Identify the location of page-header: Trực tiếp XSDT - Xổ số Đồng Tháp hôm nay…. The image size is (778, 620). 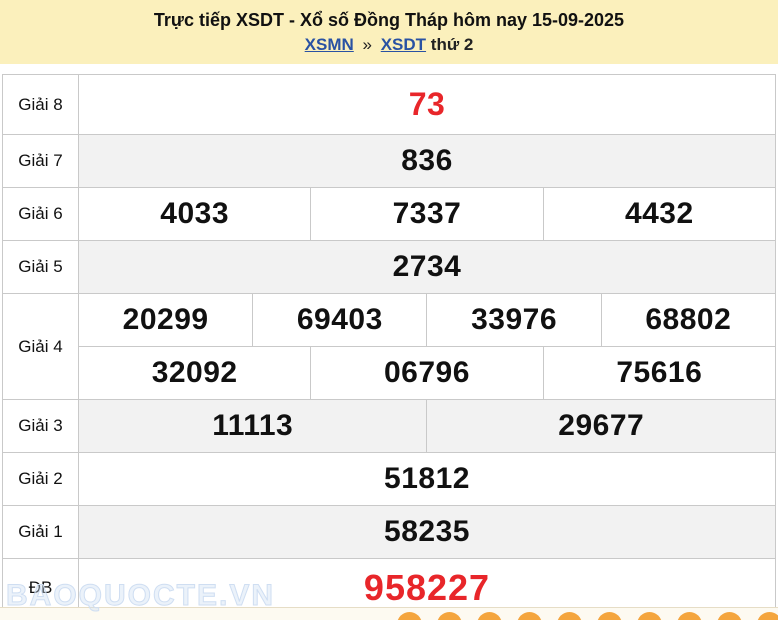
(389, 32).